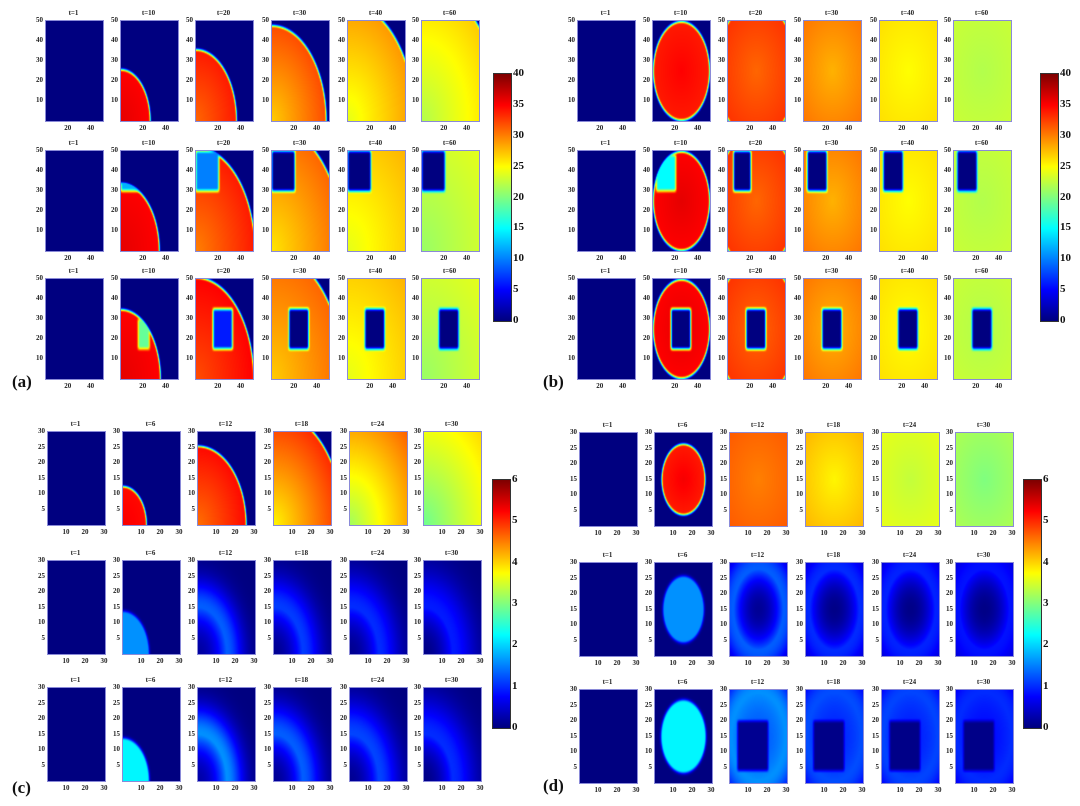  I want to click on subplot-title: t=6, so click(150, 680).